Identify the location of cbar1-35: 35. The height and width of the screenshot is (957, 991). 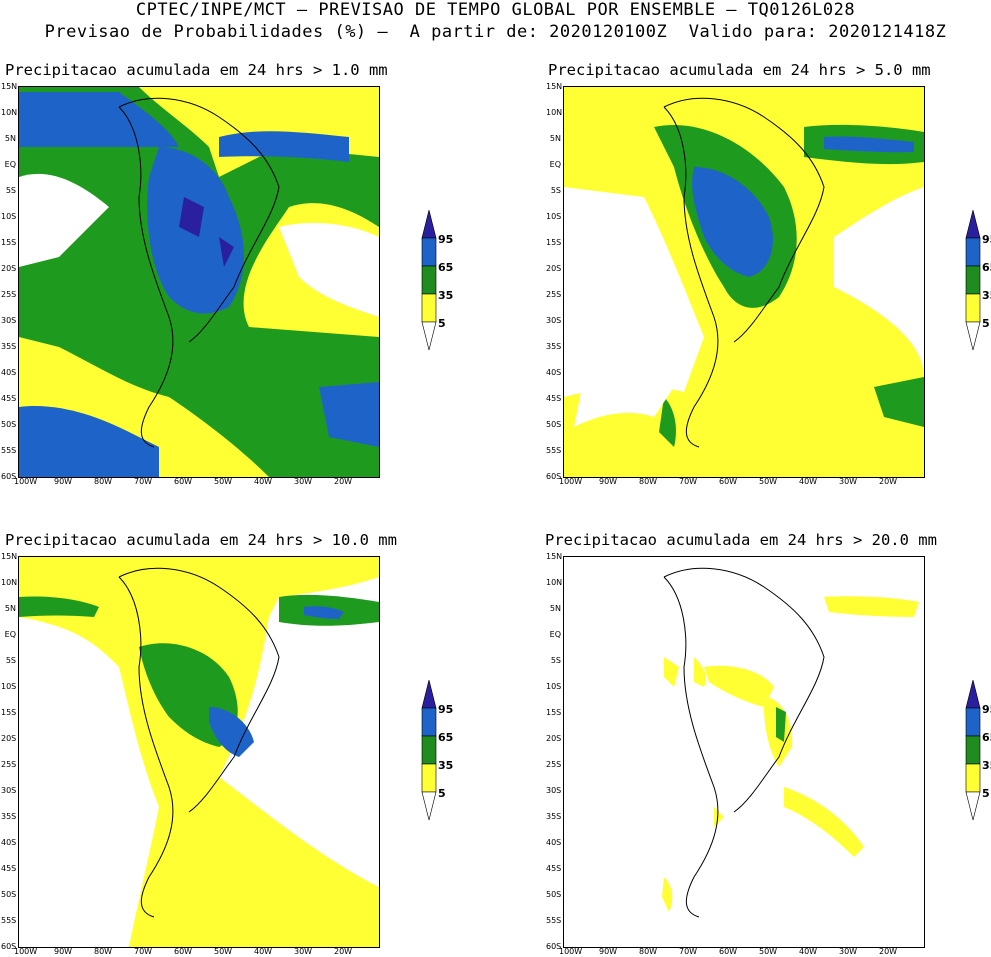
(446, 295).